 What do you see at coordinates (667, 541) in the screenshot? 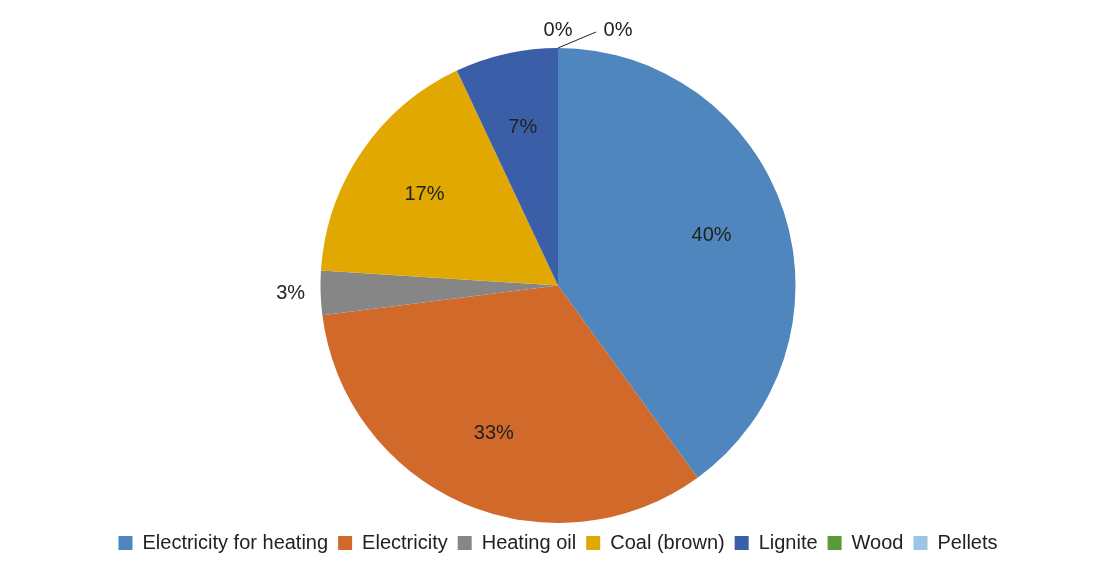
I see `legend-label: Coal (brown)` at bounding box center [667, 541].